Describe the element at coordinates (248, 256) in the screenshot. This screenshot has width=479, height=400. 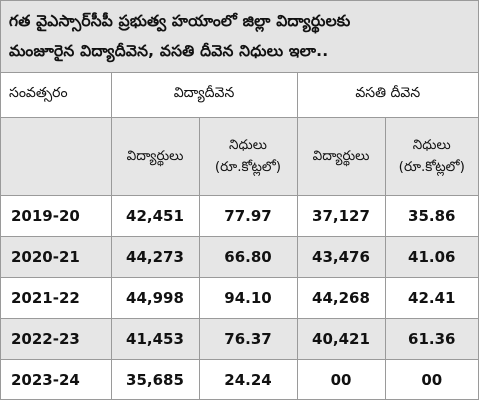
I see `vd-funds-cell: 66.80` at that location.